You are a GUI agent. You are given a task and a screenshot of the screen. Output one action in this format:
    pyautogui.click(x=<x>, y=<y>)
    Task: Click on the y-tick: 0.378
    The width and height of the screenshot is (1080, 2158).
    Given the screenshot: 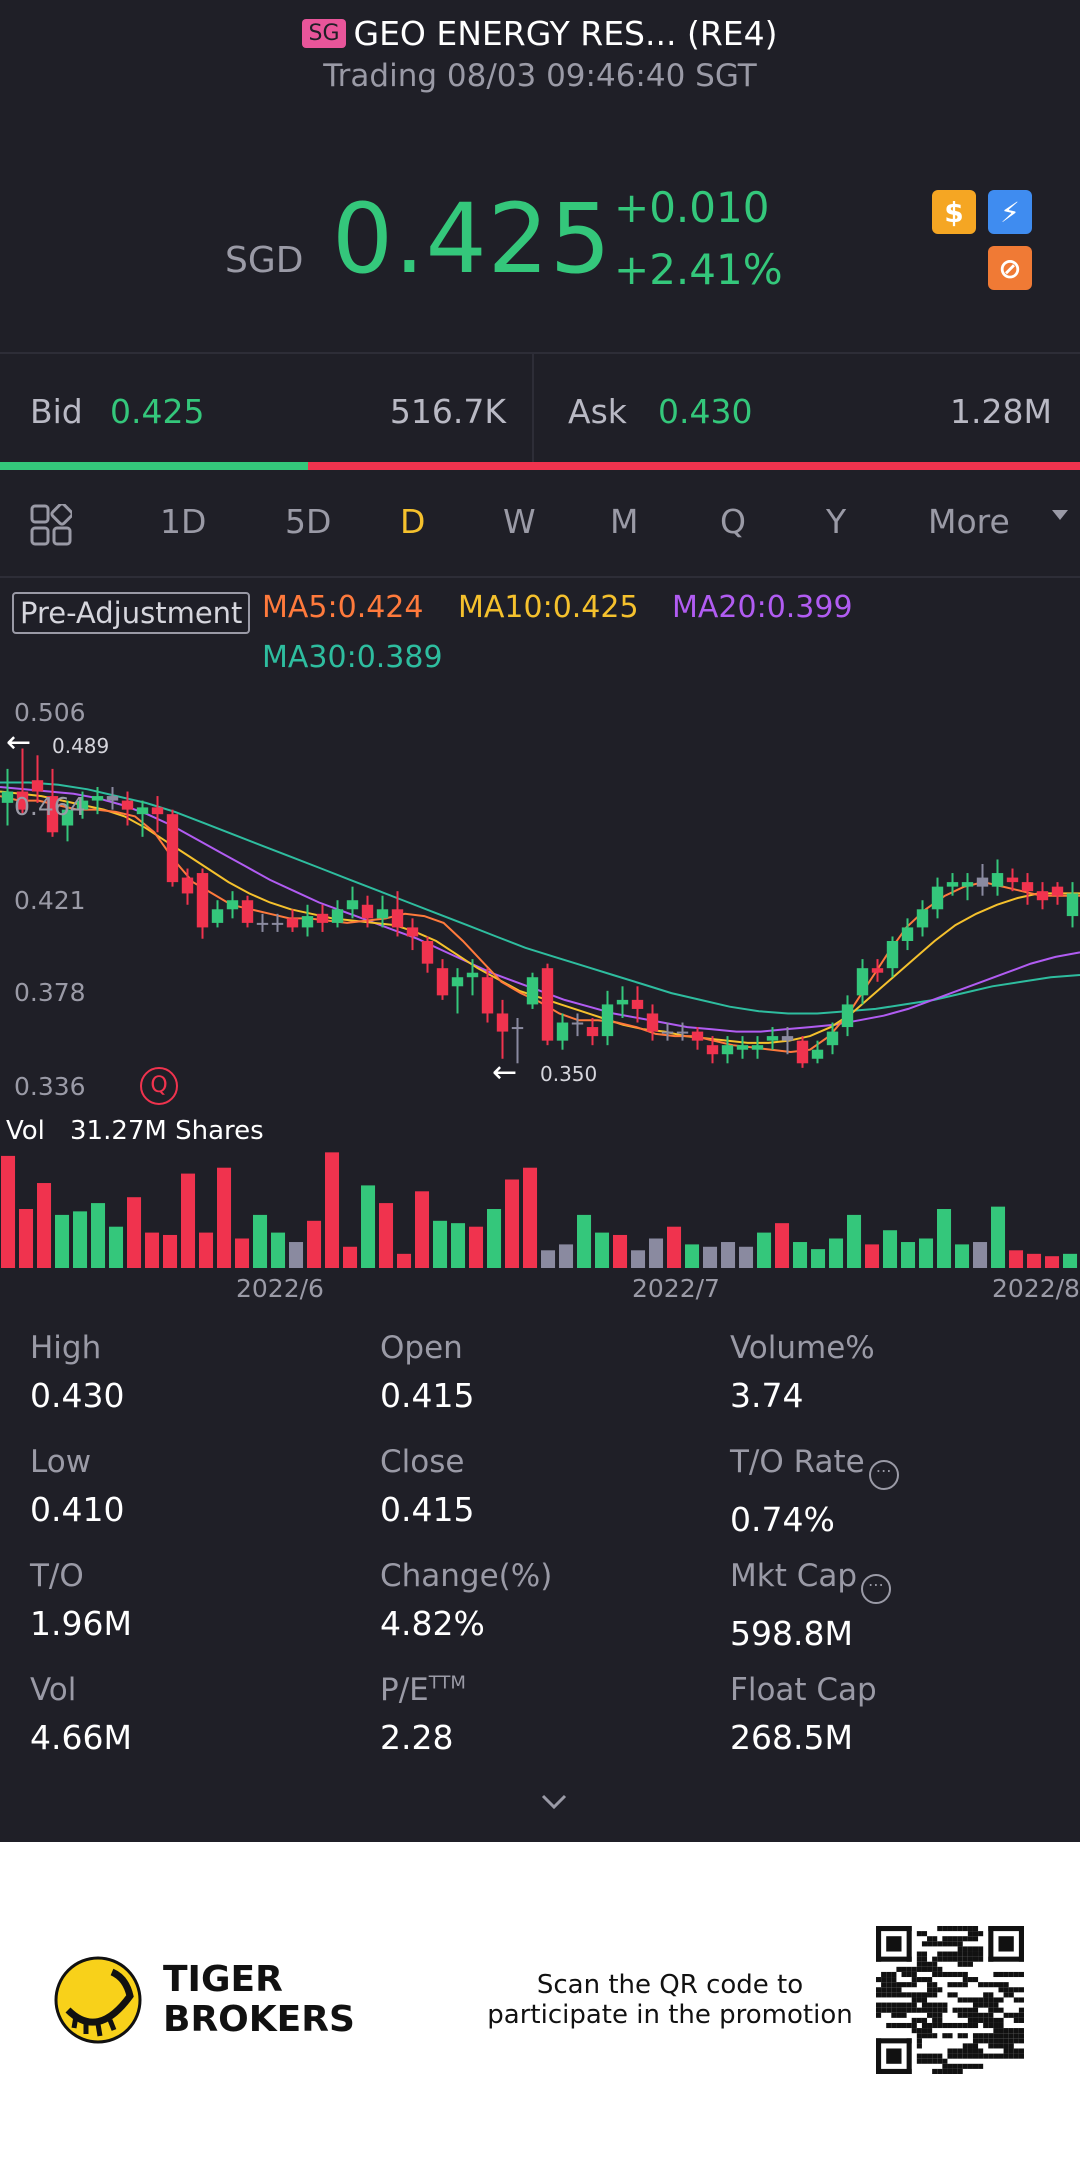 What is the action you would take?
    pyautogui.click(x=50, y=992)
    